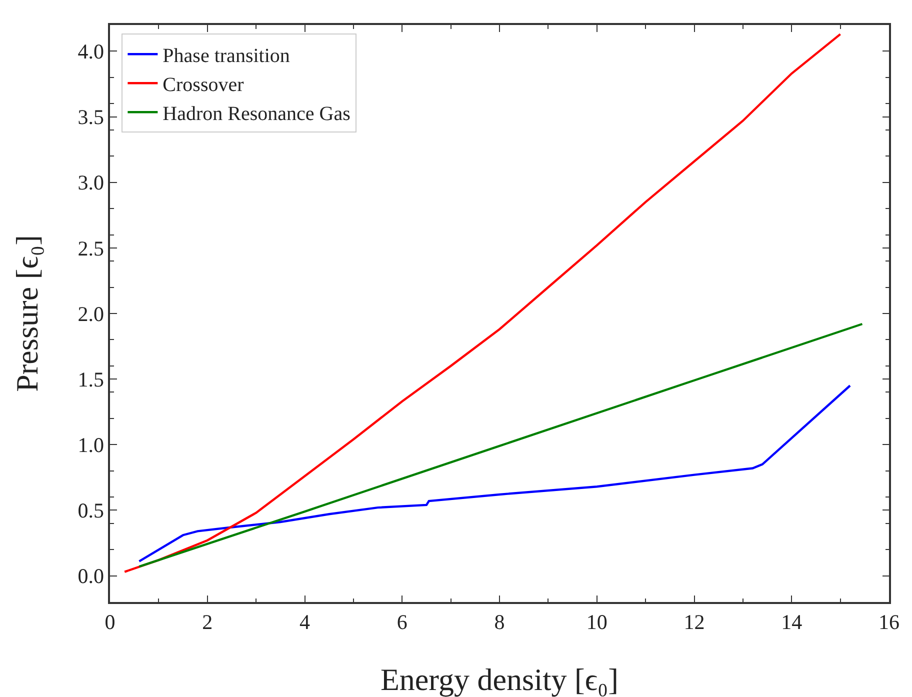 The image size is (912, 697). Describe the element at coordinates (694, 622) in the screenshot. I see `x-tick-label: 12` at that location.